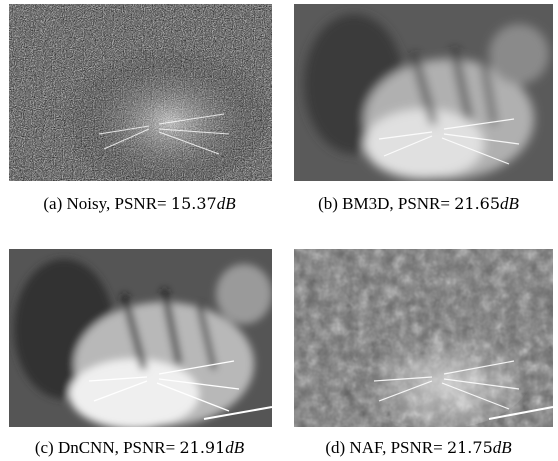 The height and width of the screenshot is (461, 558). Describe the element at coordinates (396, 447) in the screenshot. I see `caption-method: NAF, PSNR=` at that location.